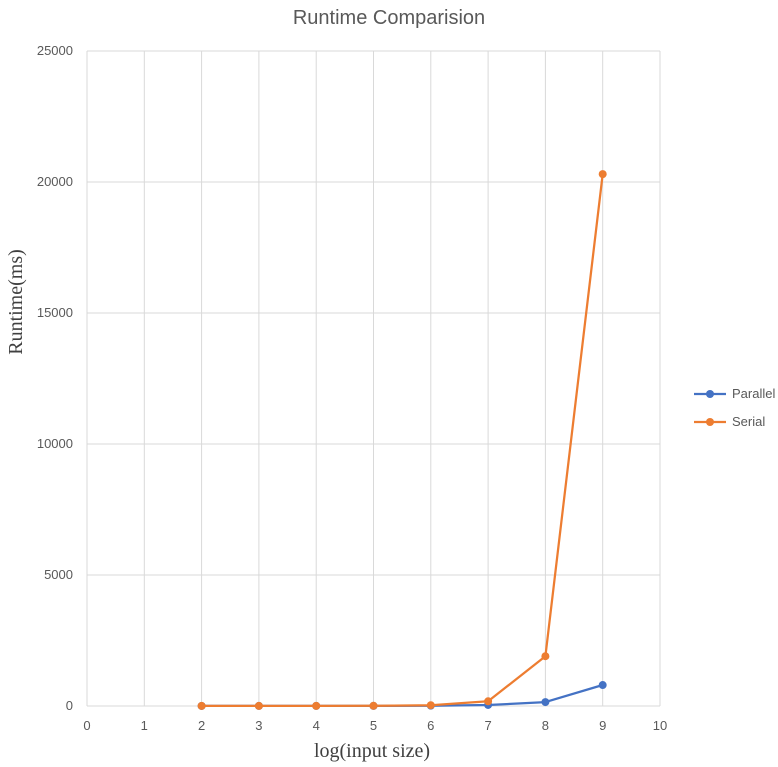  Describe the element at coordinates (660, 725) in the screenshot. I see `x-tick-label: 10` at that location.